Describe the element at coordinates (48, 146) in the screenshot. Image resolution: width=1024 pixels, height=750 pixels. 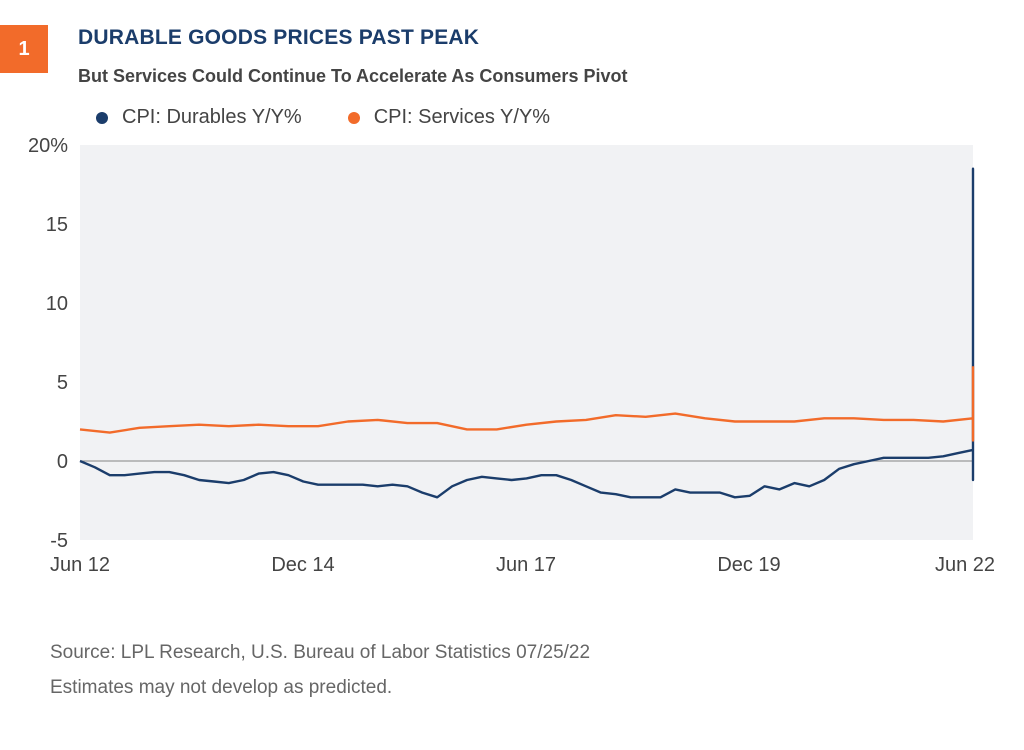
I see `y-tick-label: 20%` at that location.